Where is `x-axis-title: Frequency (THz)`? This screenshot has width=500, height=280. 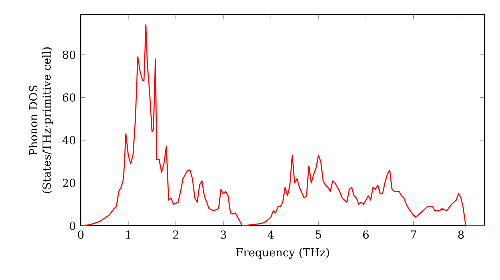 x-axis-title: Frequency (THz) is located at coordinates (283, 253).